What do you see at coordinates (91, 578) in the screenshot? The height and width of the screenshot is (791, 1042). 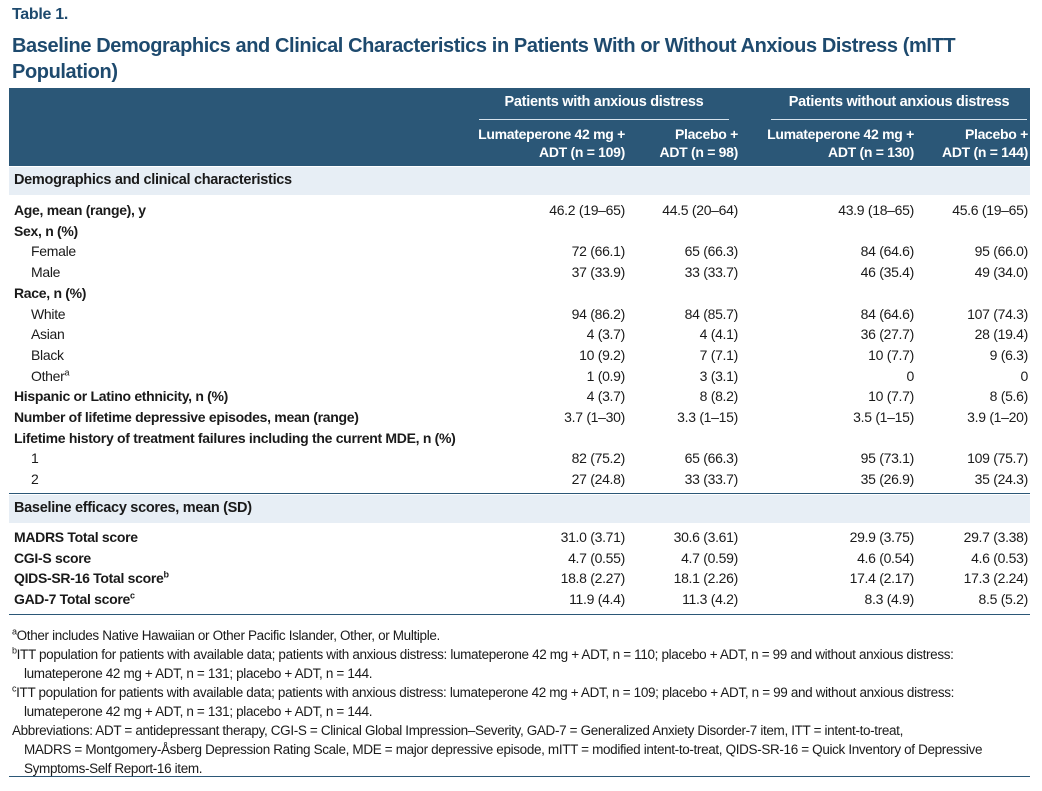 I see `row-label: QIDS-SR-16 Total scoreb` at bounding box center [91, 578].